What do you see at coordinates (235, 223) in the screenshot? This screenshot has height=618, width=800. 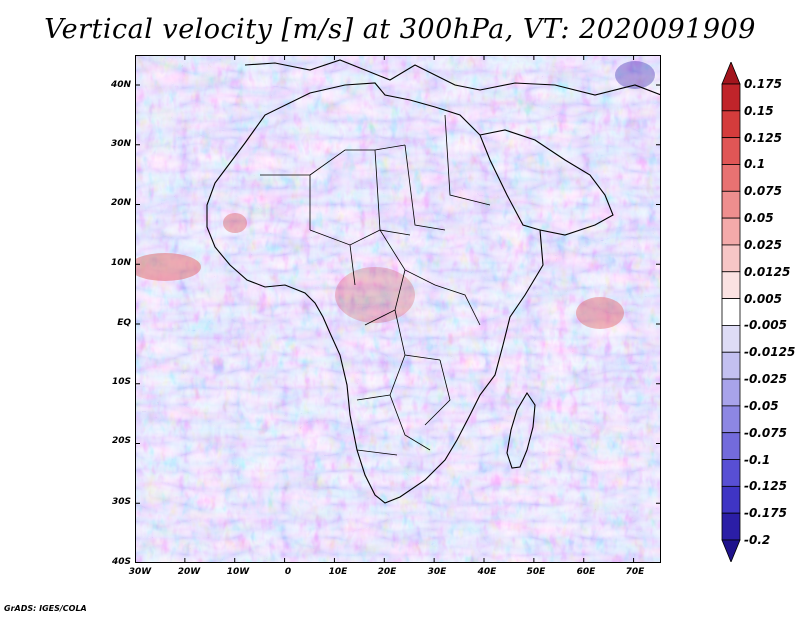 I see `updraft-west-africa` at bounding box center [235, 223].